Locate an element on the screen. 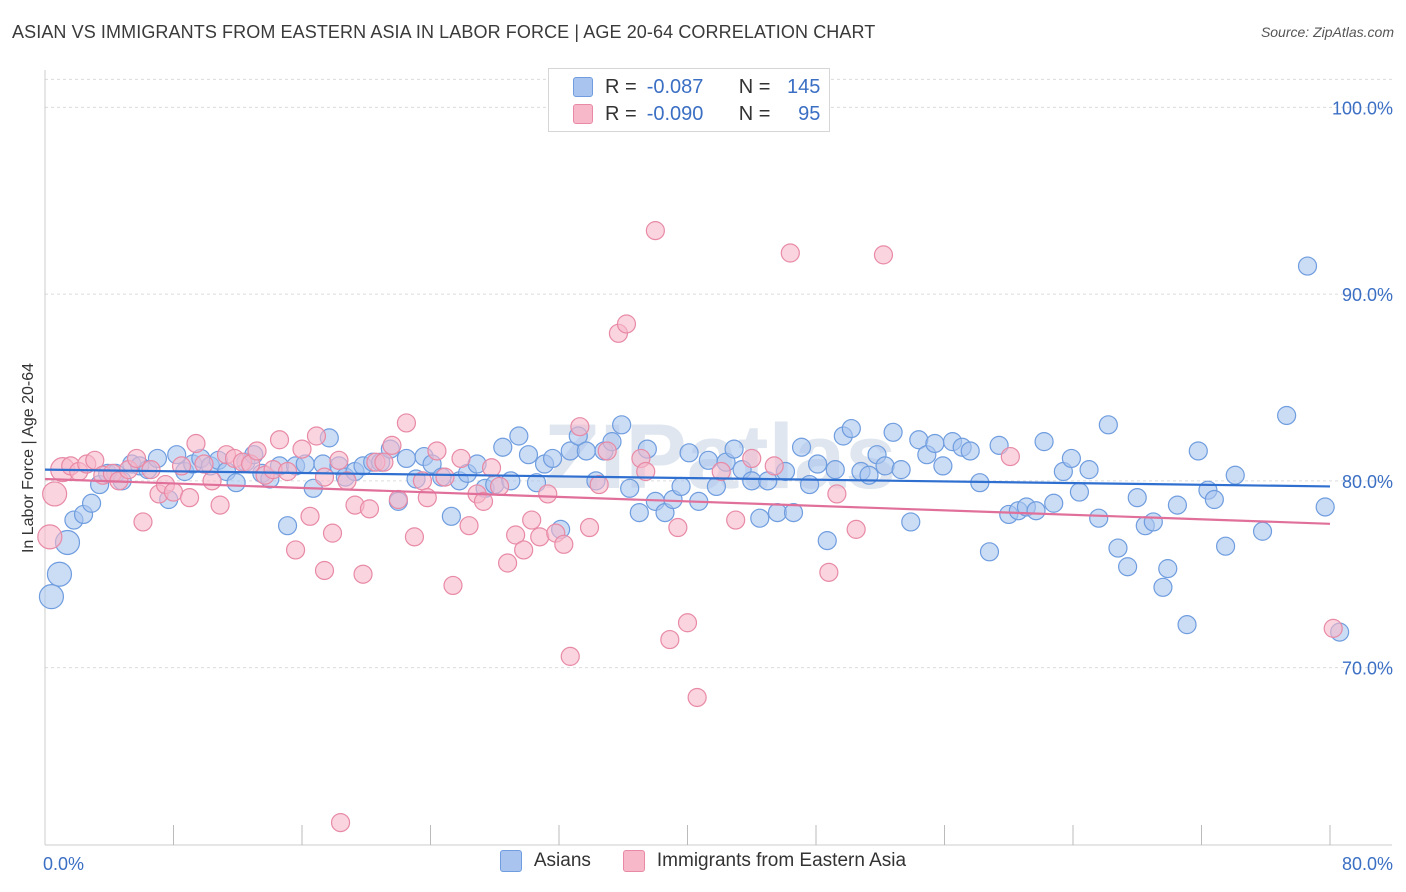 The image size is (1406, 892). asians-legend-swatch is located at coordinates (510, 861).